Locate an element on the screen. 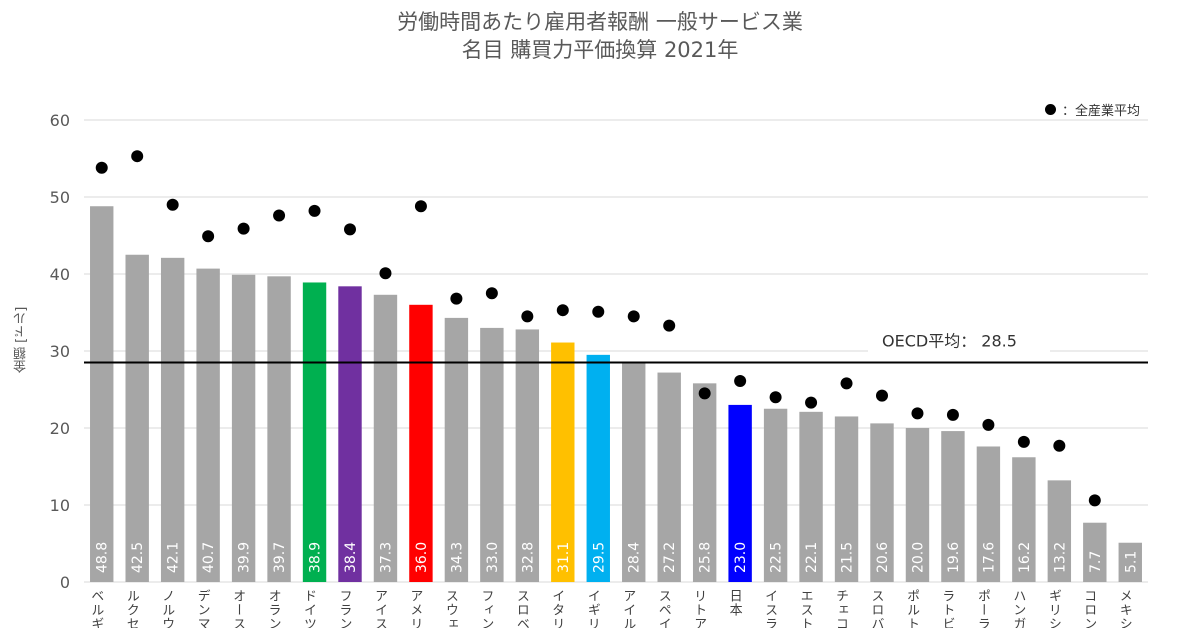 The image size is (1200, 628). oecd-average-label: OECD平均： 28.5 is located at coordinates (949, 341).